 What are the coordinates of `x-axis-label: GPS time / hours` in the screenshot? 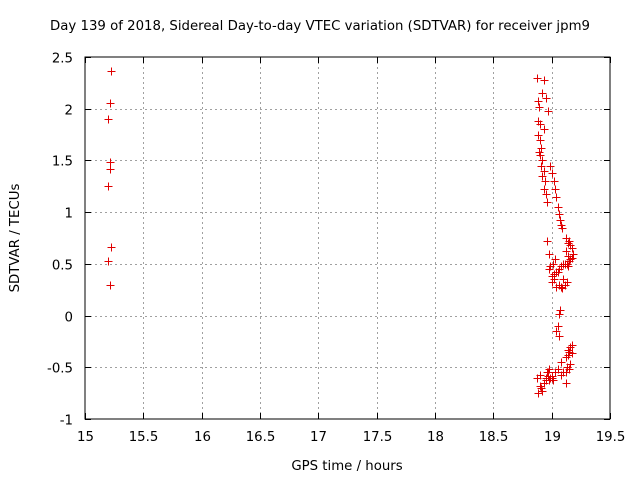 It's located at (346, 466).